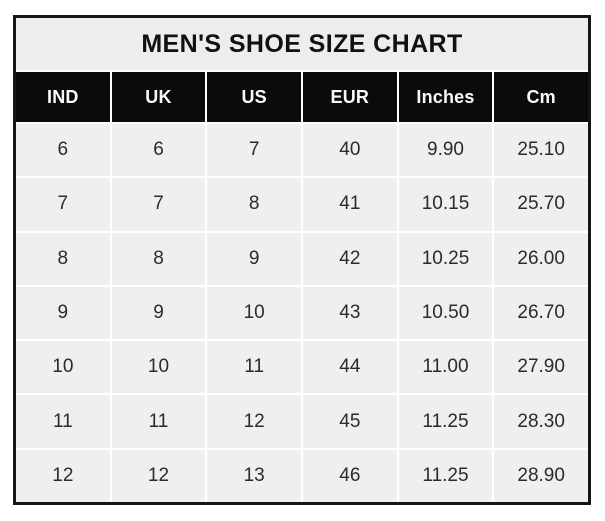 Image resolution: width=605 pixels, height=521 pixels. Describe the element at coordinates (541, 204) in the screenshot. I see `table-cell-r1-c5: 25.70` at that location.